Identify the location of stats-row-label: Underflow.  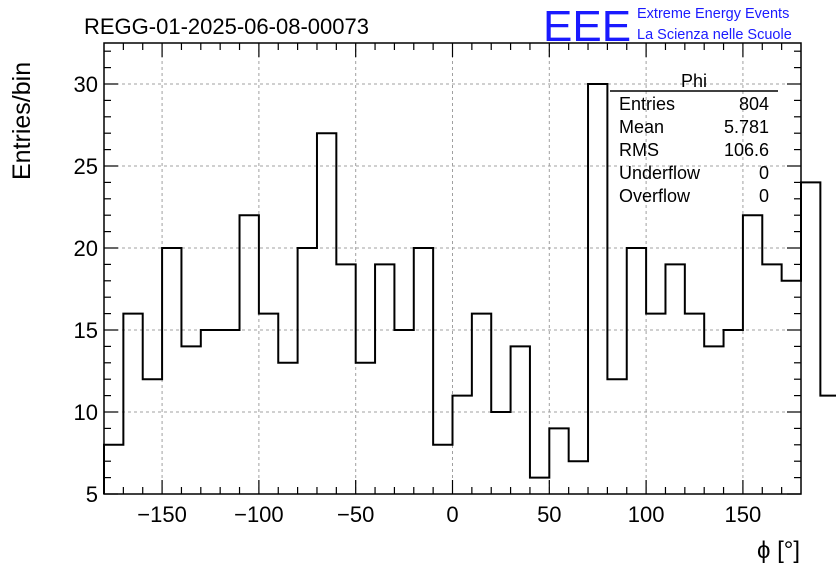
(660, 173).